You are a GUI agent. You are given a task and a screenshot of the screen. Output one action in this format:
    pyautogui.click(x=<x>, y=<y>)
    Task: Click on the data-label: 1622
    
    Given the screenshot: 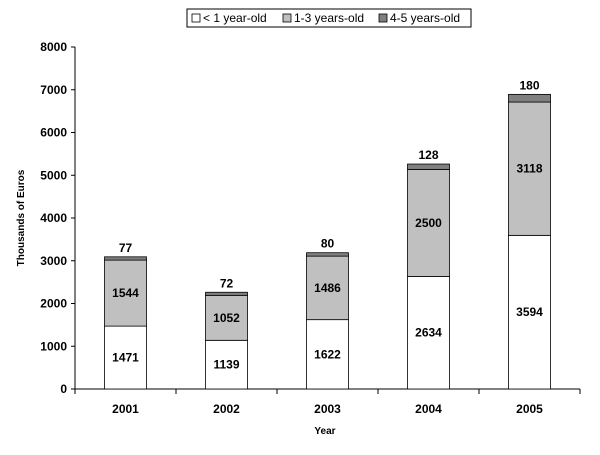 What is the action you would take?
    pyautogui.click(x=327, y=354)
    